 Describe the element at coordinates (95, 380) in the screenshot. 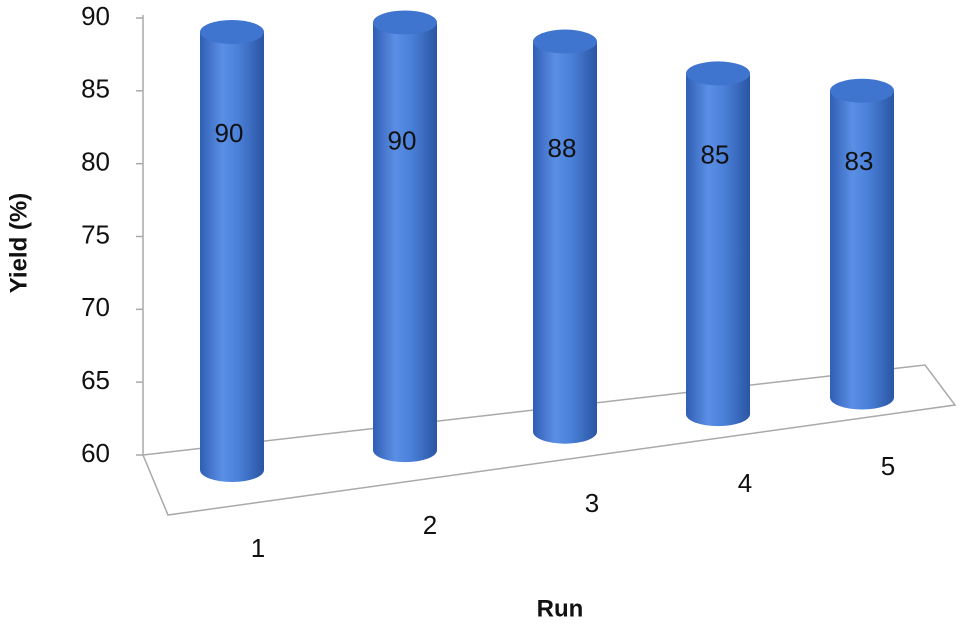

I see `y-tick-label: 65` at that location.